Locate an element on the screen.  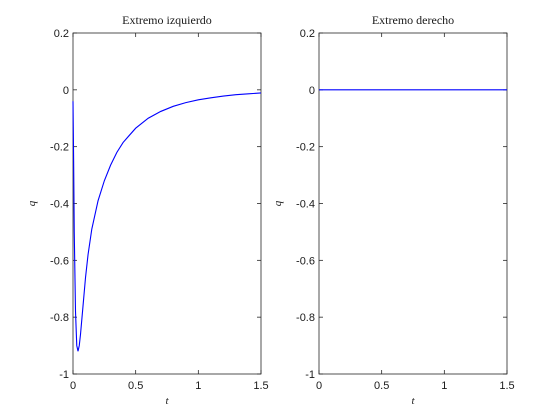
left-y-tick-label: -1 is located at coordinates (64, 375).